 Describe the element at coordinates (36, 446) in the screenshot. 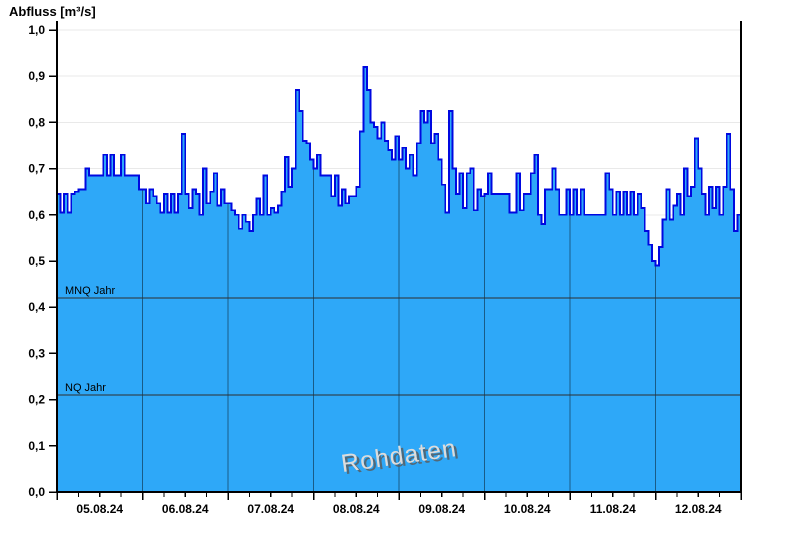

I see `y-tick-label: 0,1` at that location.